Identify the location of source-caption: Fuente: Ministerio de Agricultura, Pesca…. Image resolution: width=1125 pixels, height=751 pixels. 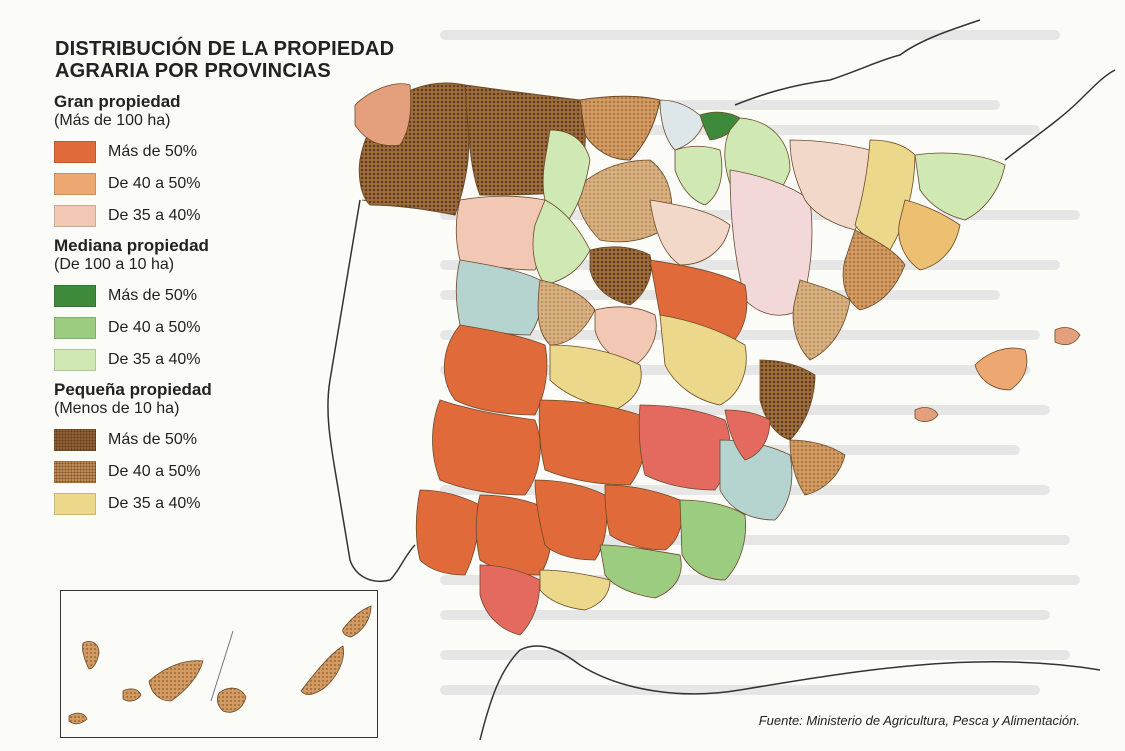
(919, 720).